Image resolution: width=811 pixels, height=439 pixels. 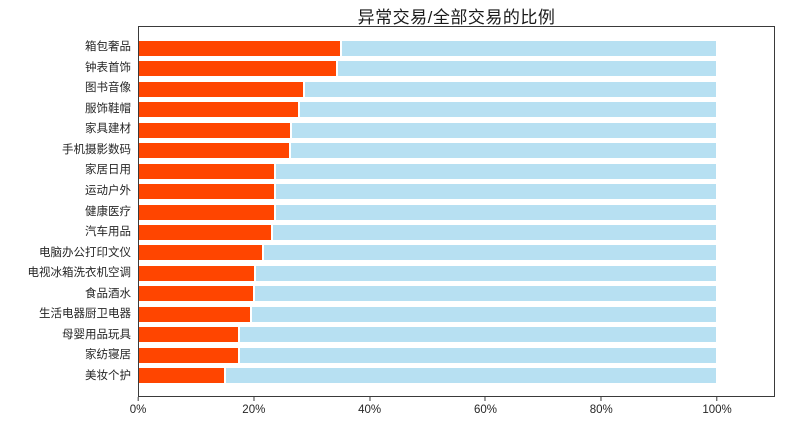 I want to click on x-axis-tick: 100%, so click(x=717, y=406).